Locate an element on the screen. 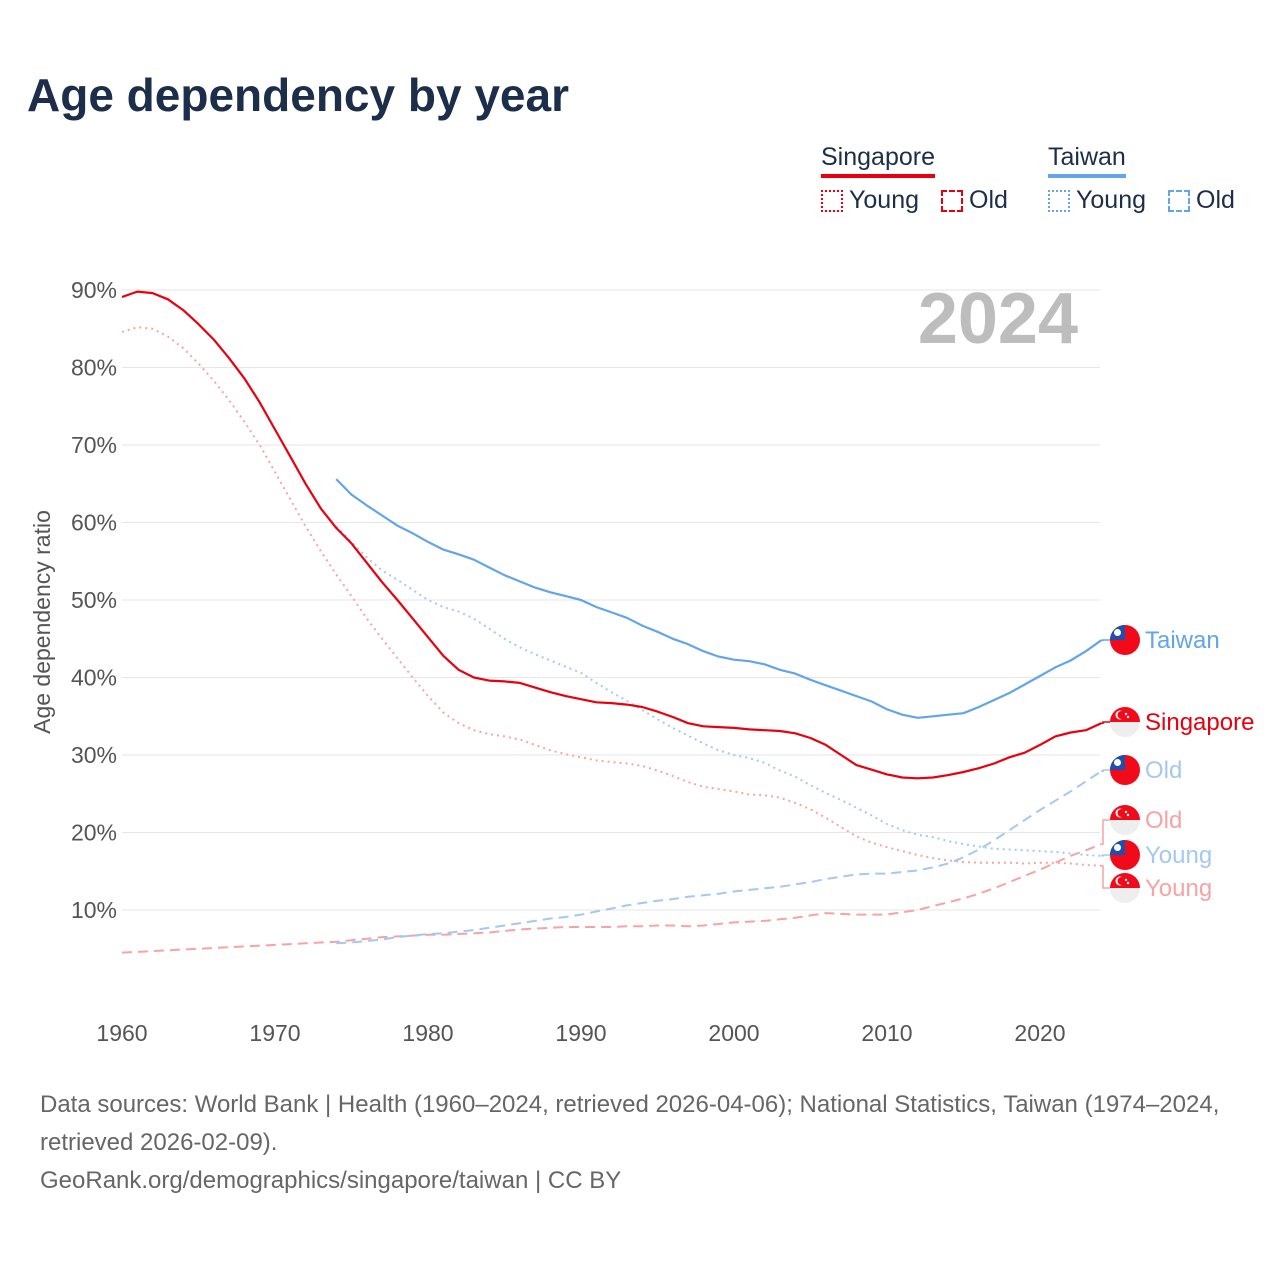 The height and width of the screenshot is (1280, 1280). end-label-taiwan: Taiwan is located at coordinates (1160, 640).